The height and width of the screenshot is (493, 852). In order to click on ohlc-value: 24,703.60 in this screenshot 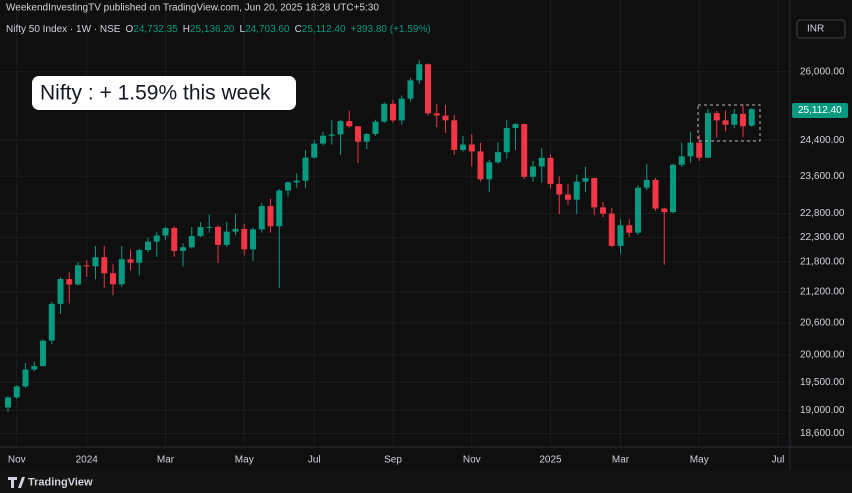, I will do `click(267, 29)`.